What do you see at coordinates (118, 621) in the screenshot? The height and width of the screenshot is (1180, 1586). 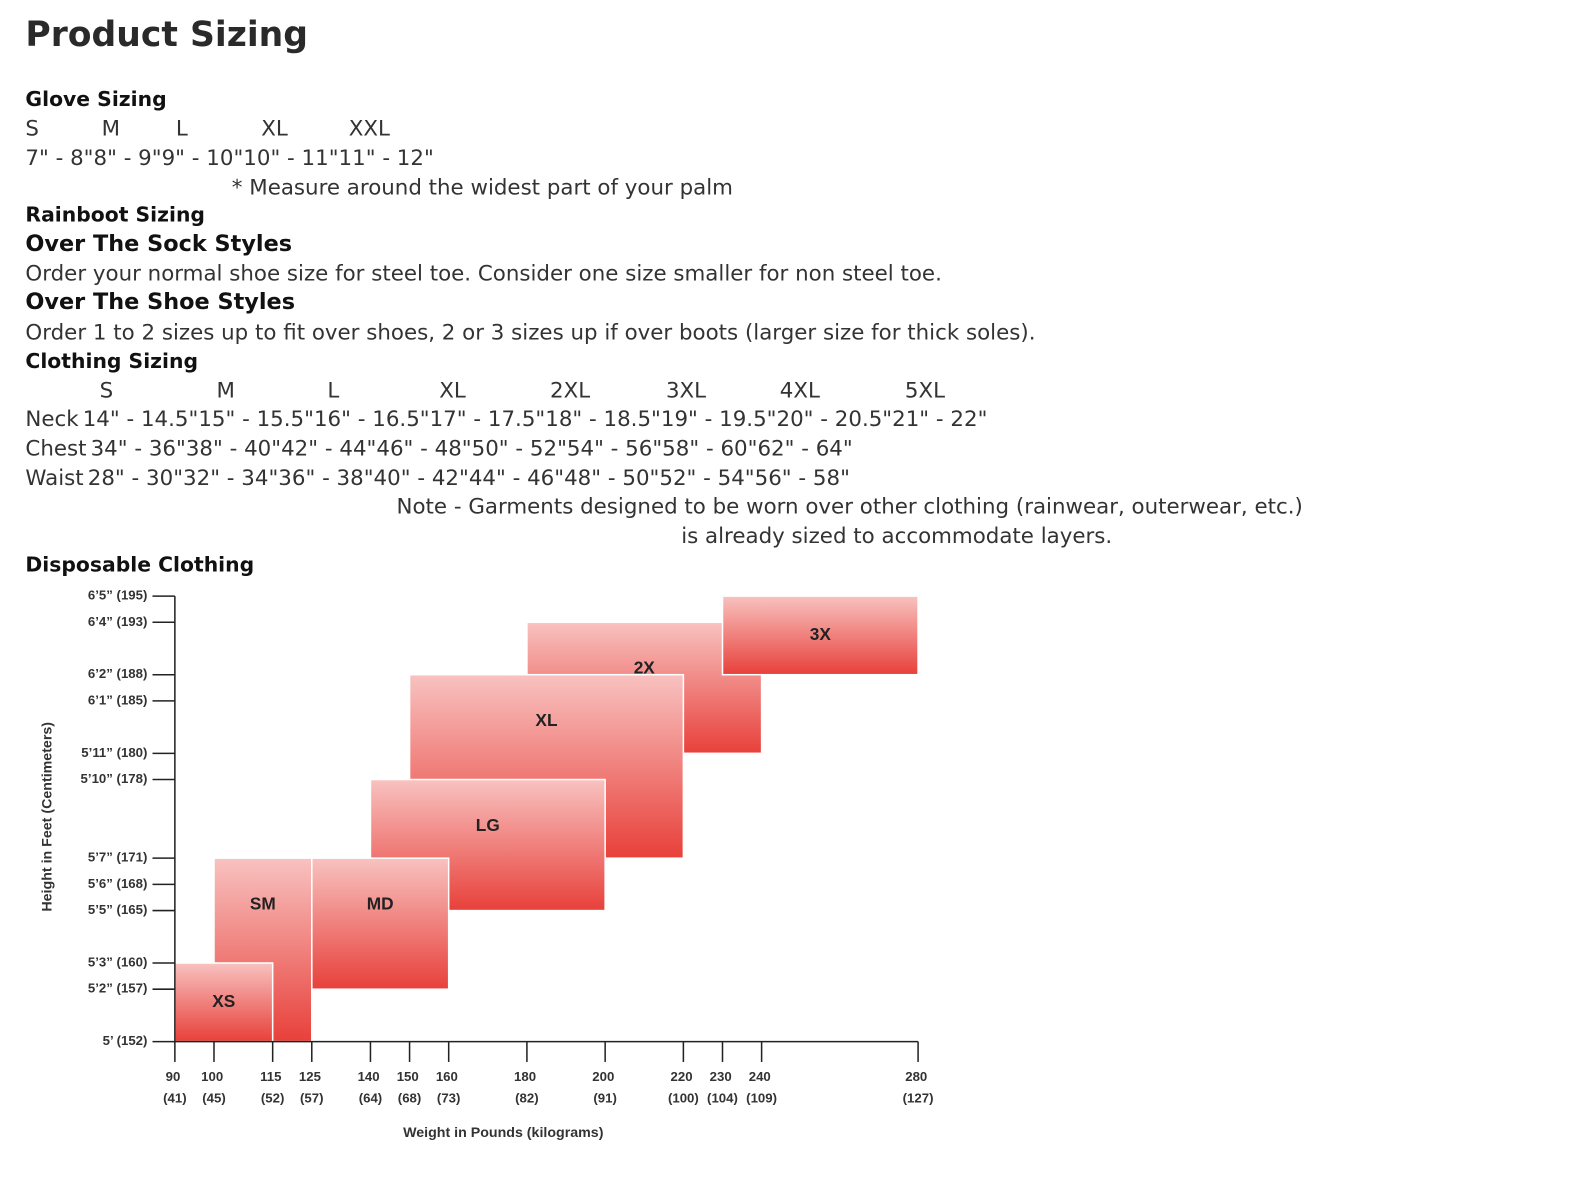 I see `y-tick-label: 6’4” (193)` at bounding box center [118, 621].